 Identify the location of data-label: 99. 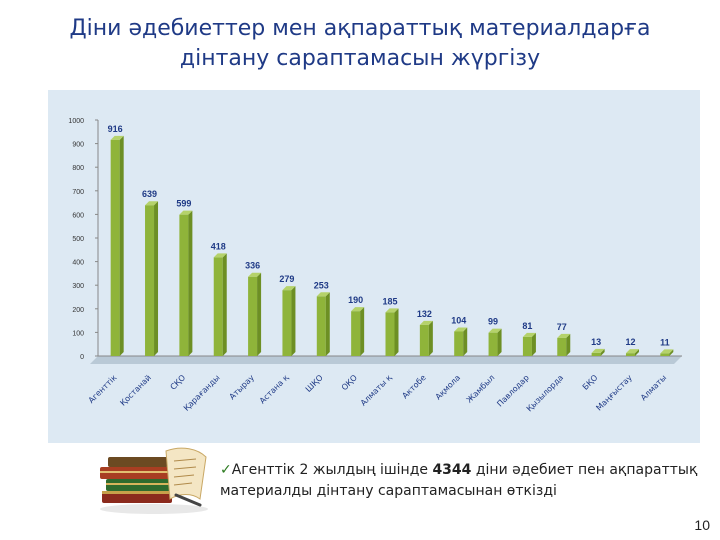
(493, 322).